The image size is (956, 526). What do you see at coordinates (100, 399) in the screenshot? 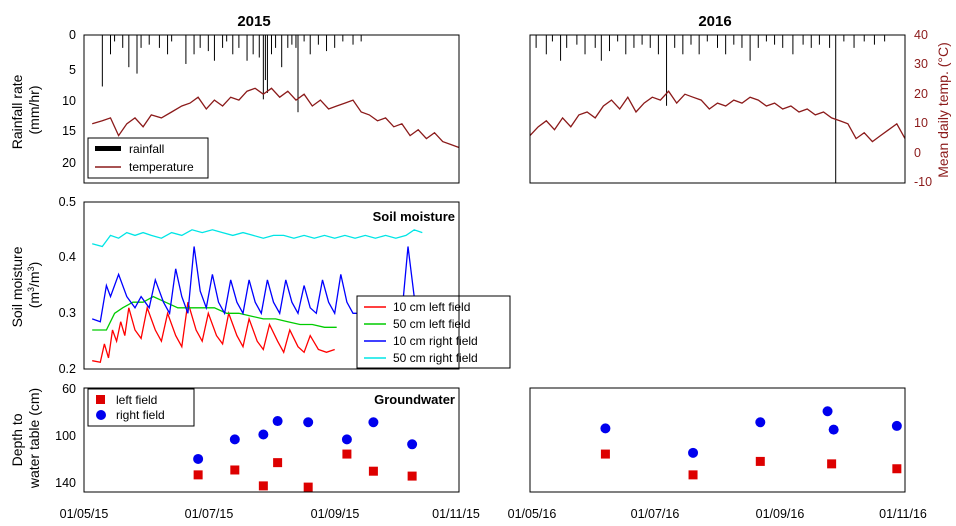
I see `legend-gw-left-swatch` at bounding box center [100, 399].